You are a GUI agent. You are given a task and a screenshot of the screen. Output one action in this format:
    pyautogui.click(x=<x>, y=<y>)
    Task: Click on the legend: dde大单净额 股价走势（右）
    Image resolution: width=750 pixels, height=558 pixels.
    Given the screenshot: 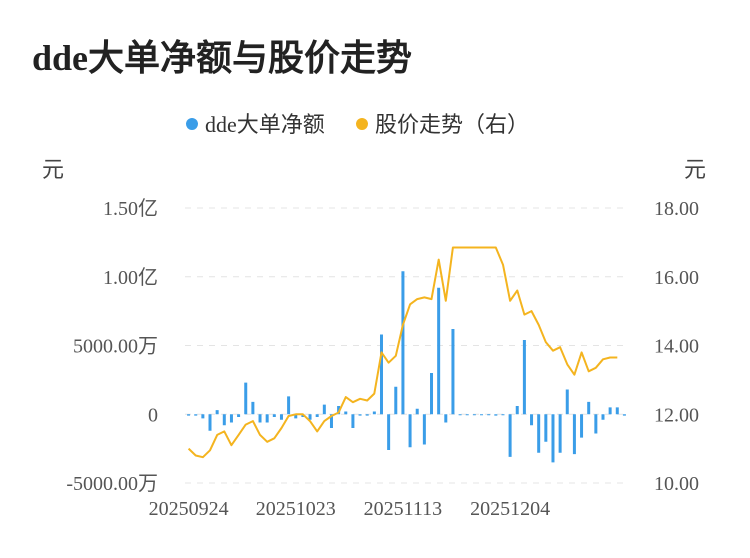 What is the action you would take?
    pyautogui.click(x=357, y=124)
    